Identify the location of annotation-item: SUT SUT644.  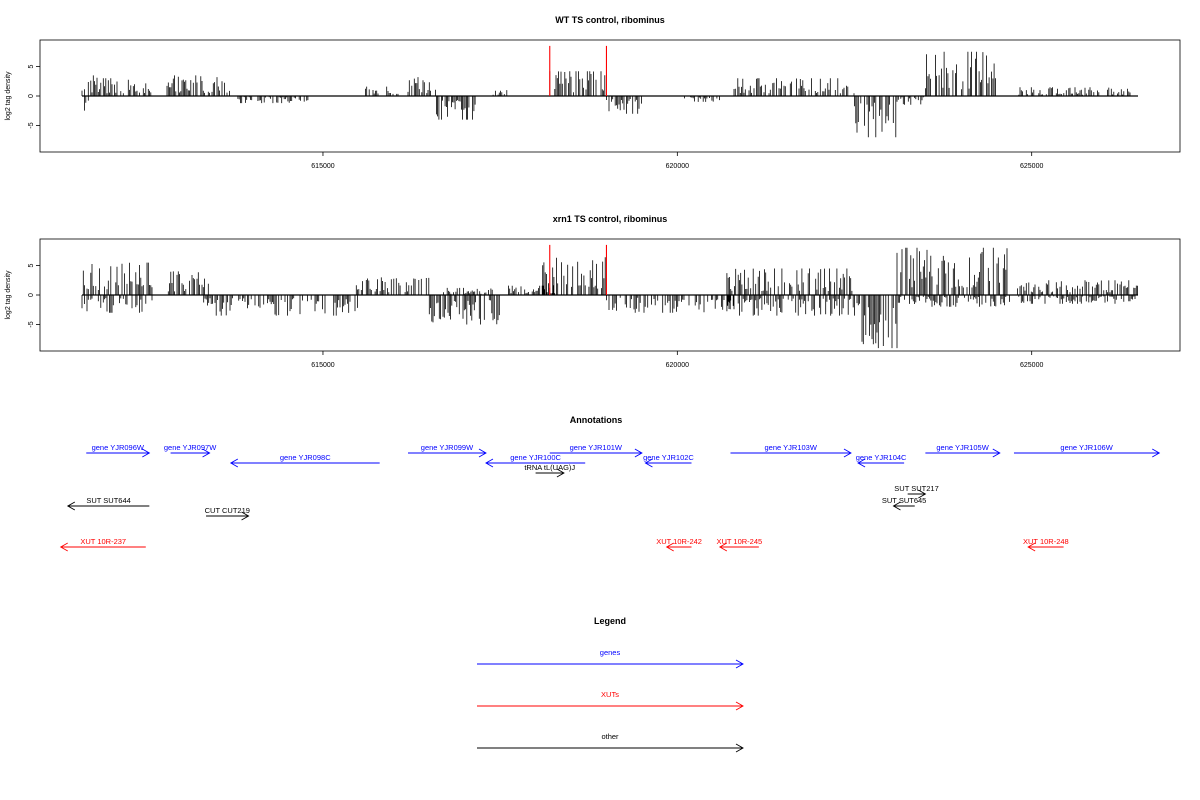
(108, 503).